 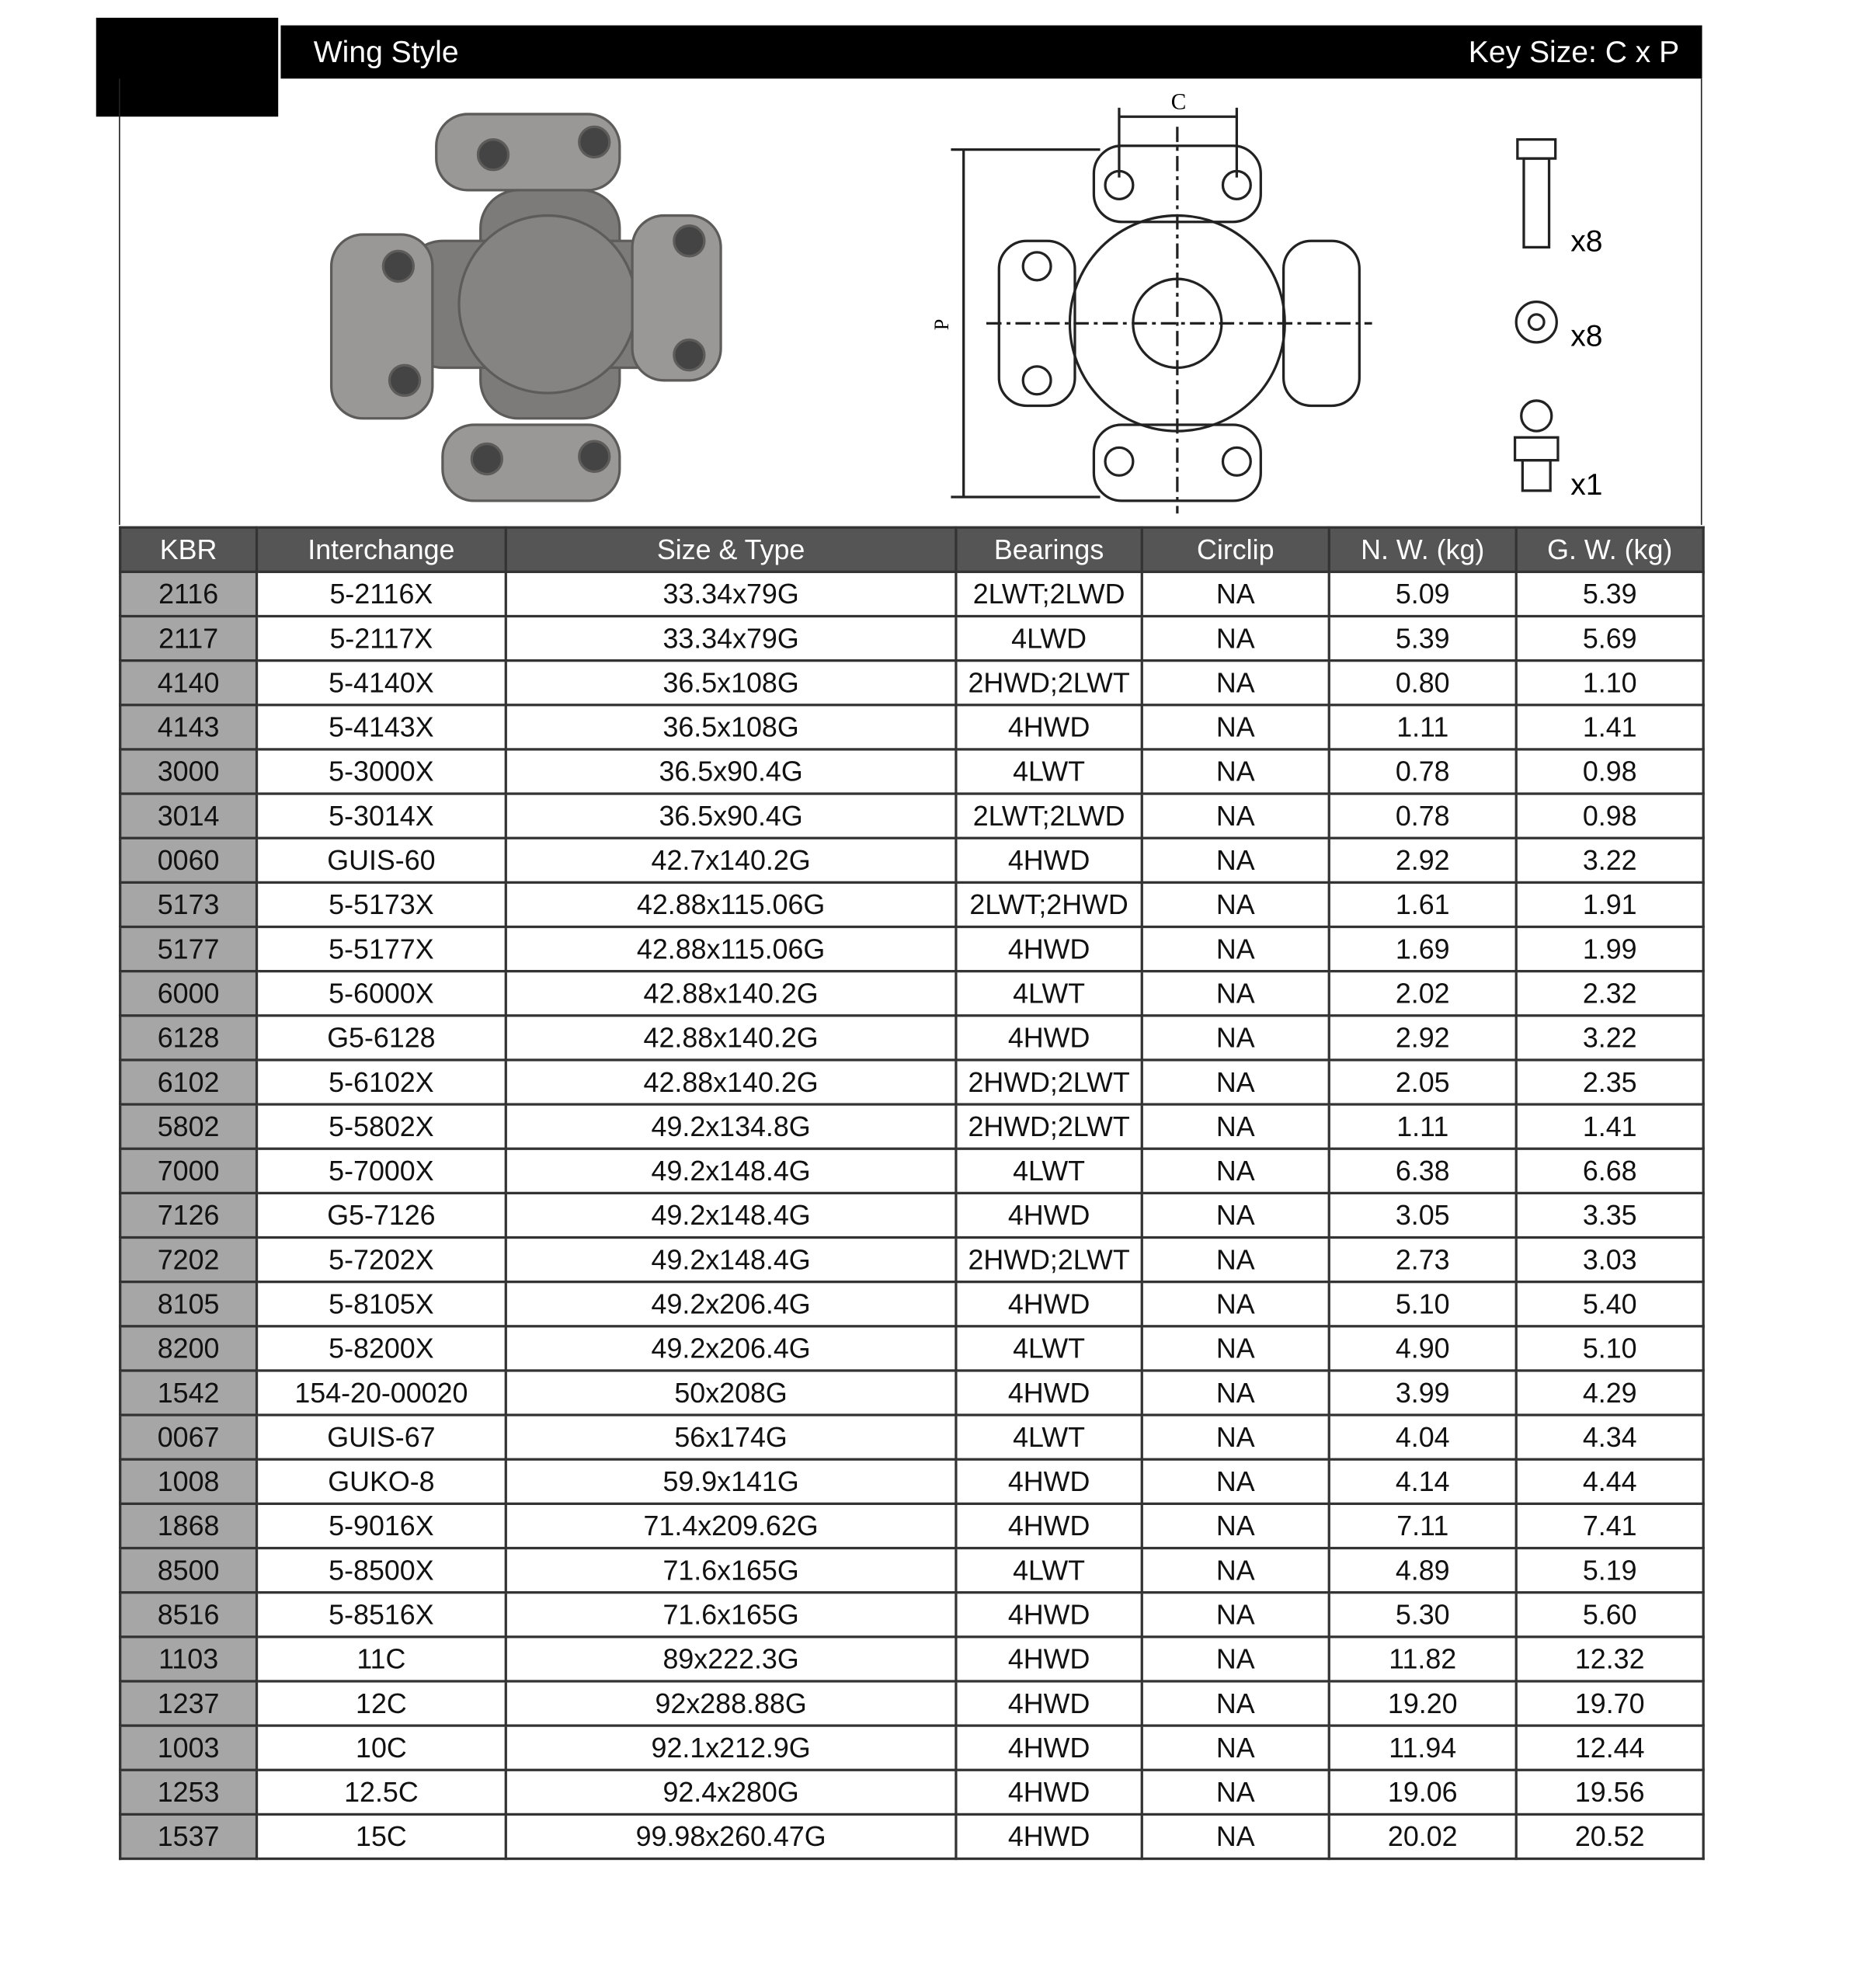 What do you see at coordinates (1610, 1704) in the screenshot?
I see `table-cell: 19.70` at bounding box center [1610, 1704].